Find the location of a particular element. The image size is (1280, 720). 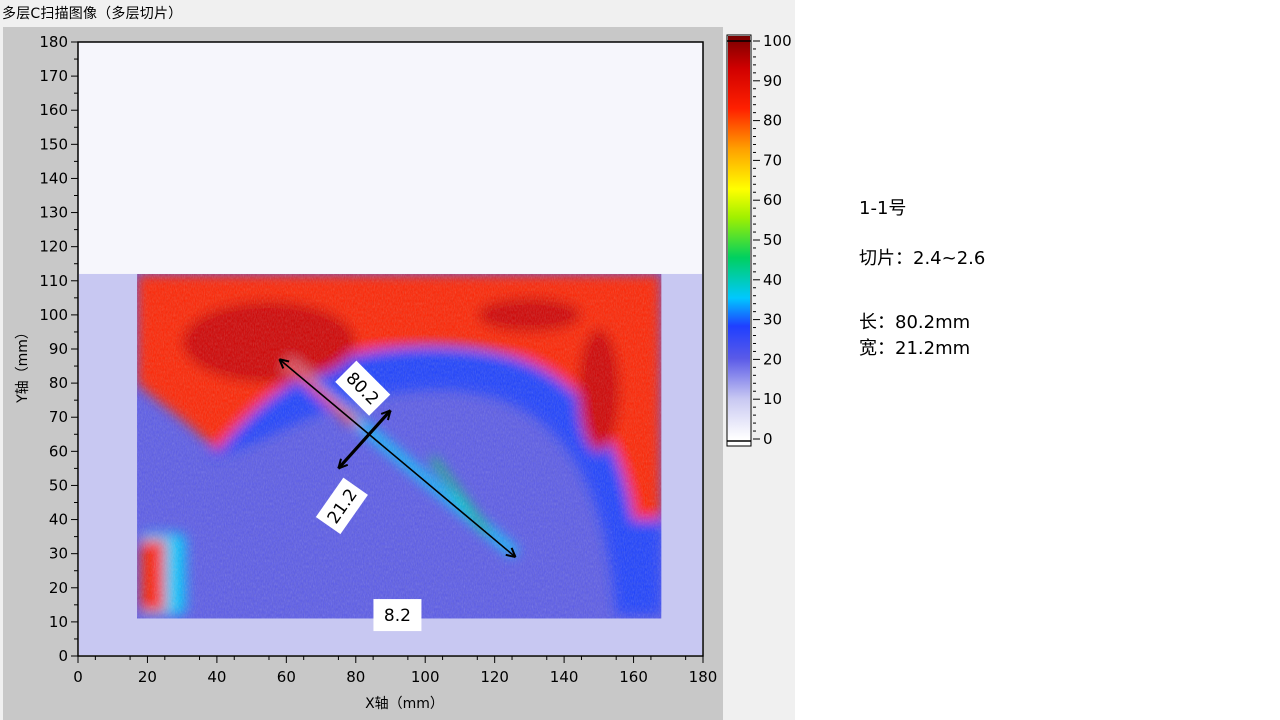

y-tick-label: 140 is located at coordinates (53, 178).